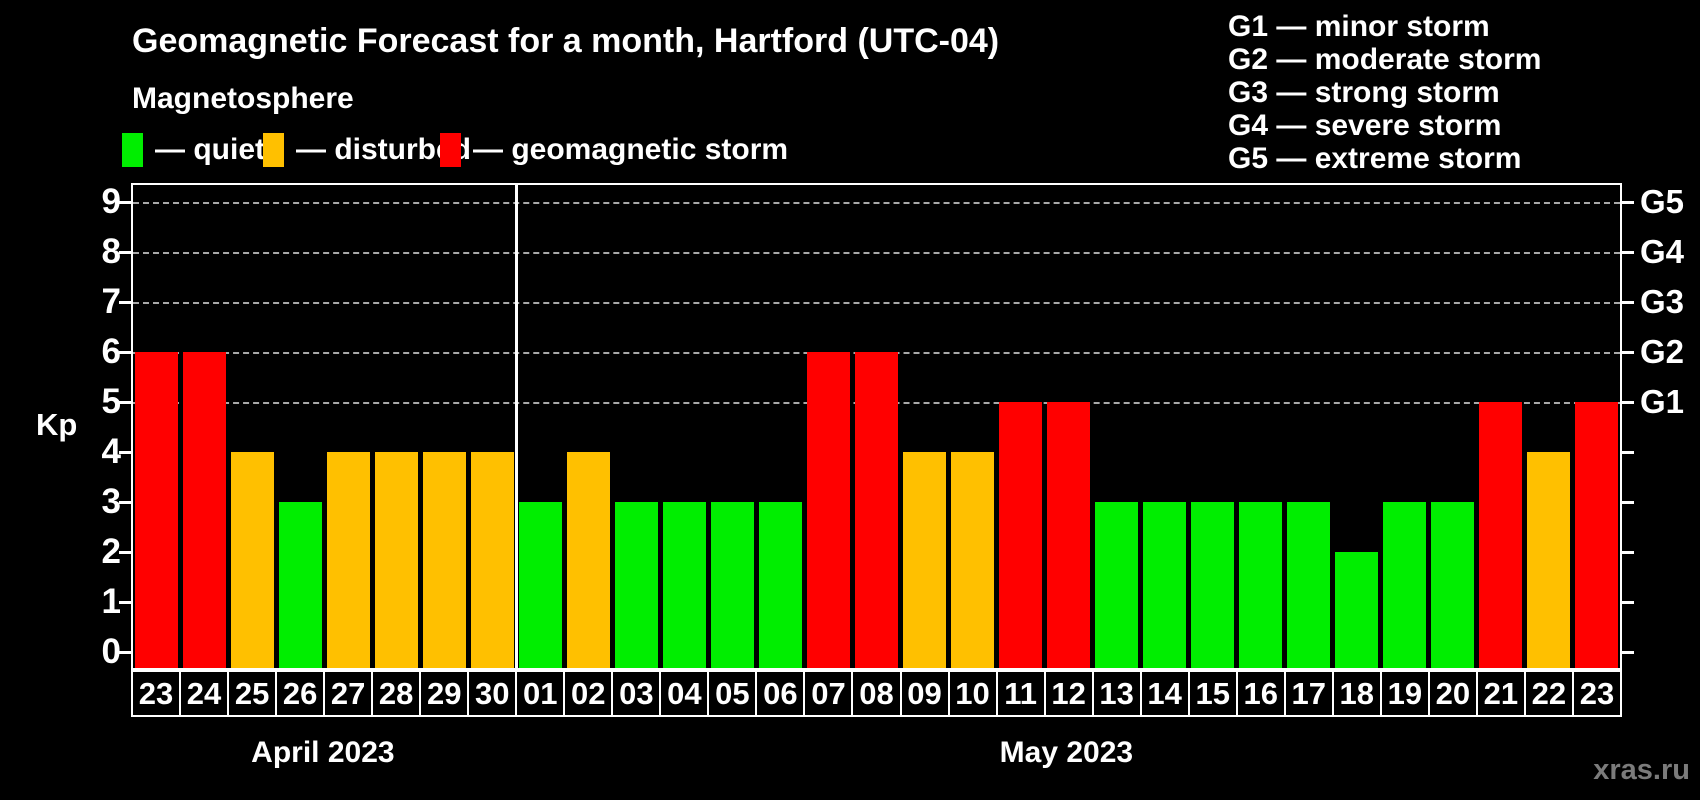 This screenshot has width=1700, height=800. Describe the element at coordinates (1662, 201) in the screenshot. I see `g-label-g5: G5` at that location.